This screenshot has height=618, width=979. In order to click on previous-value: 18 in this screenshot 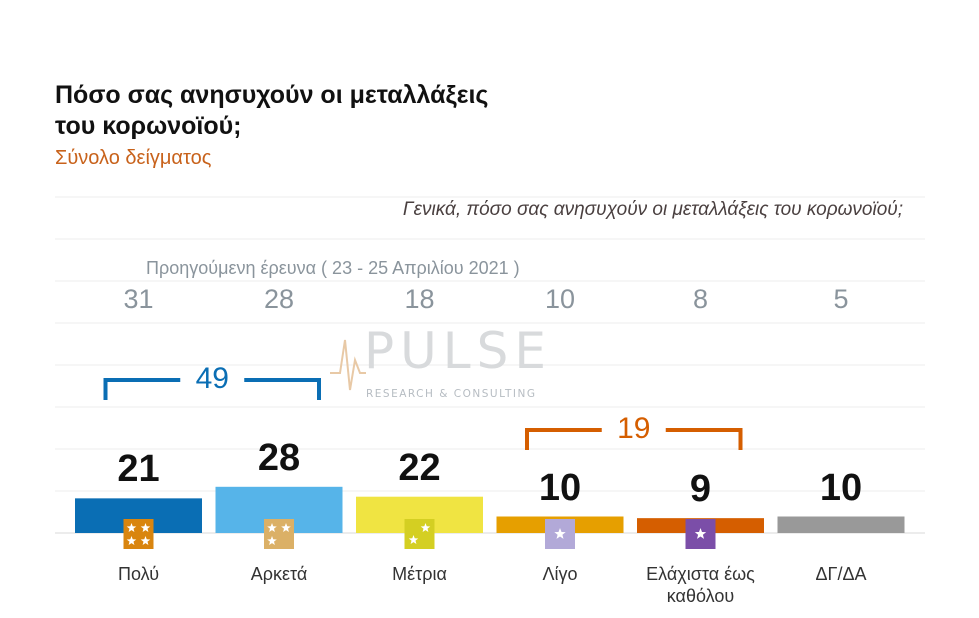, I will do `click(419, 299)`.